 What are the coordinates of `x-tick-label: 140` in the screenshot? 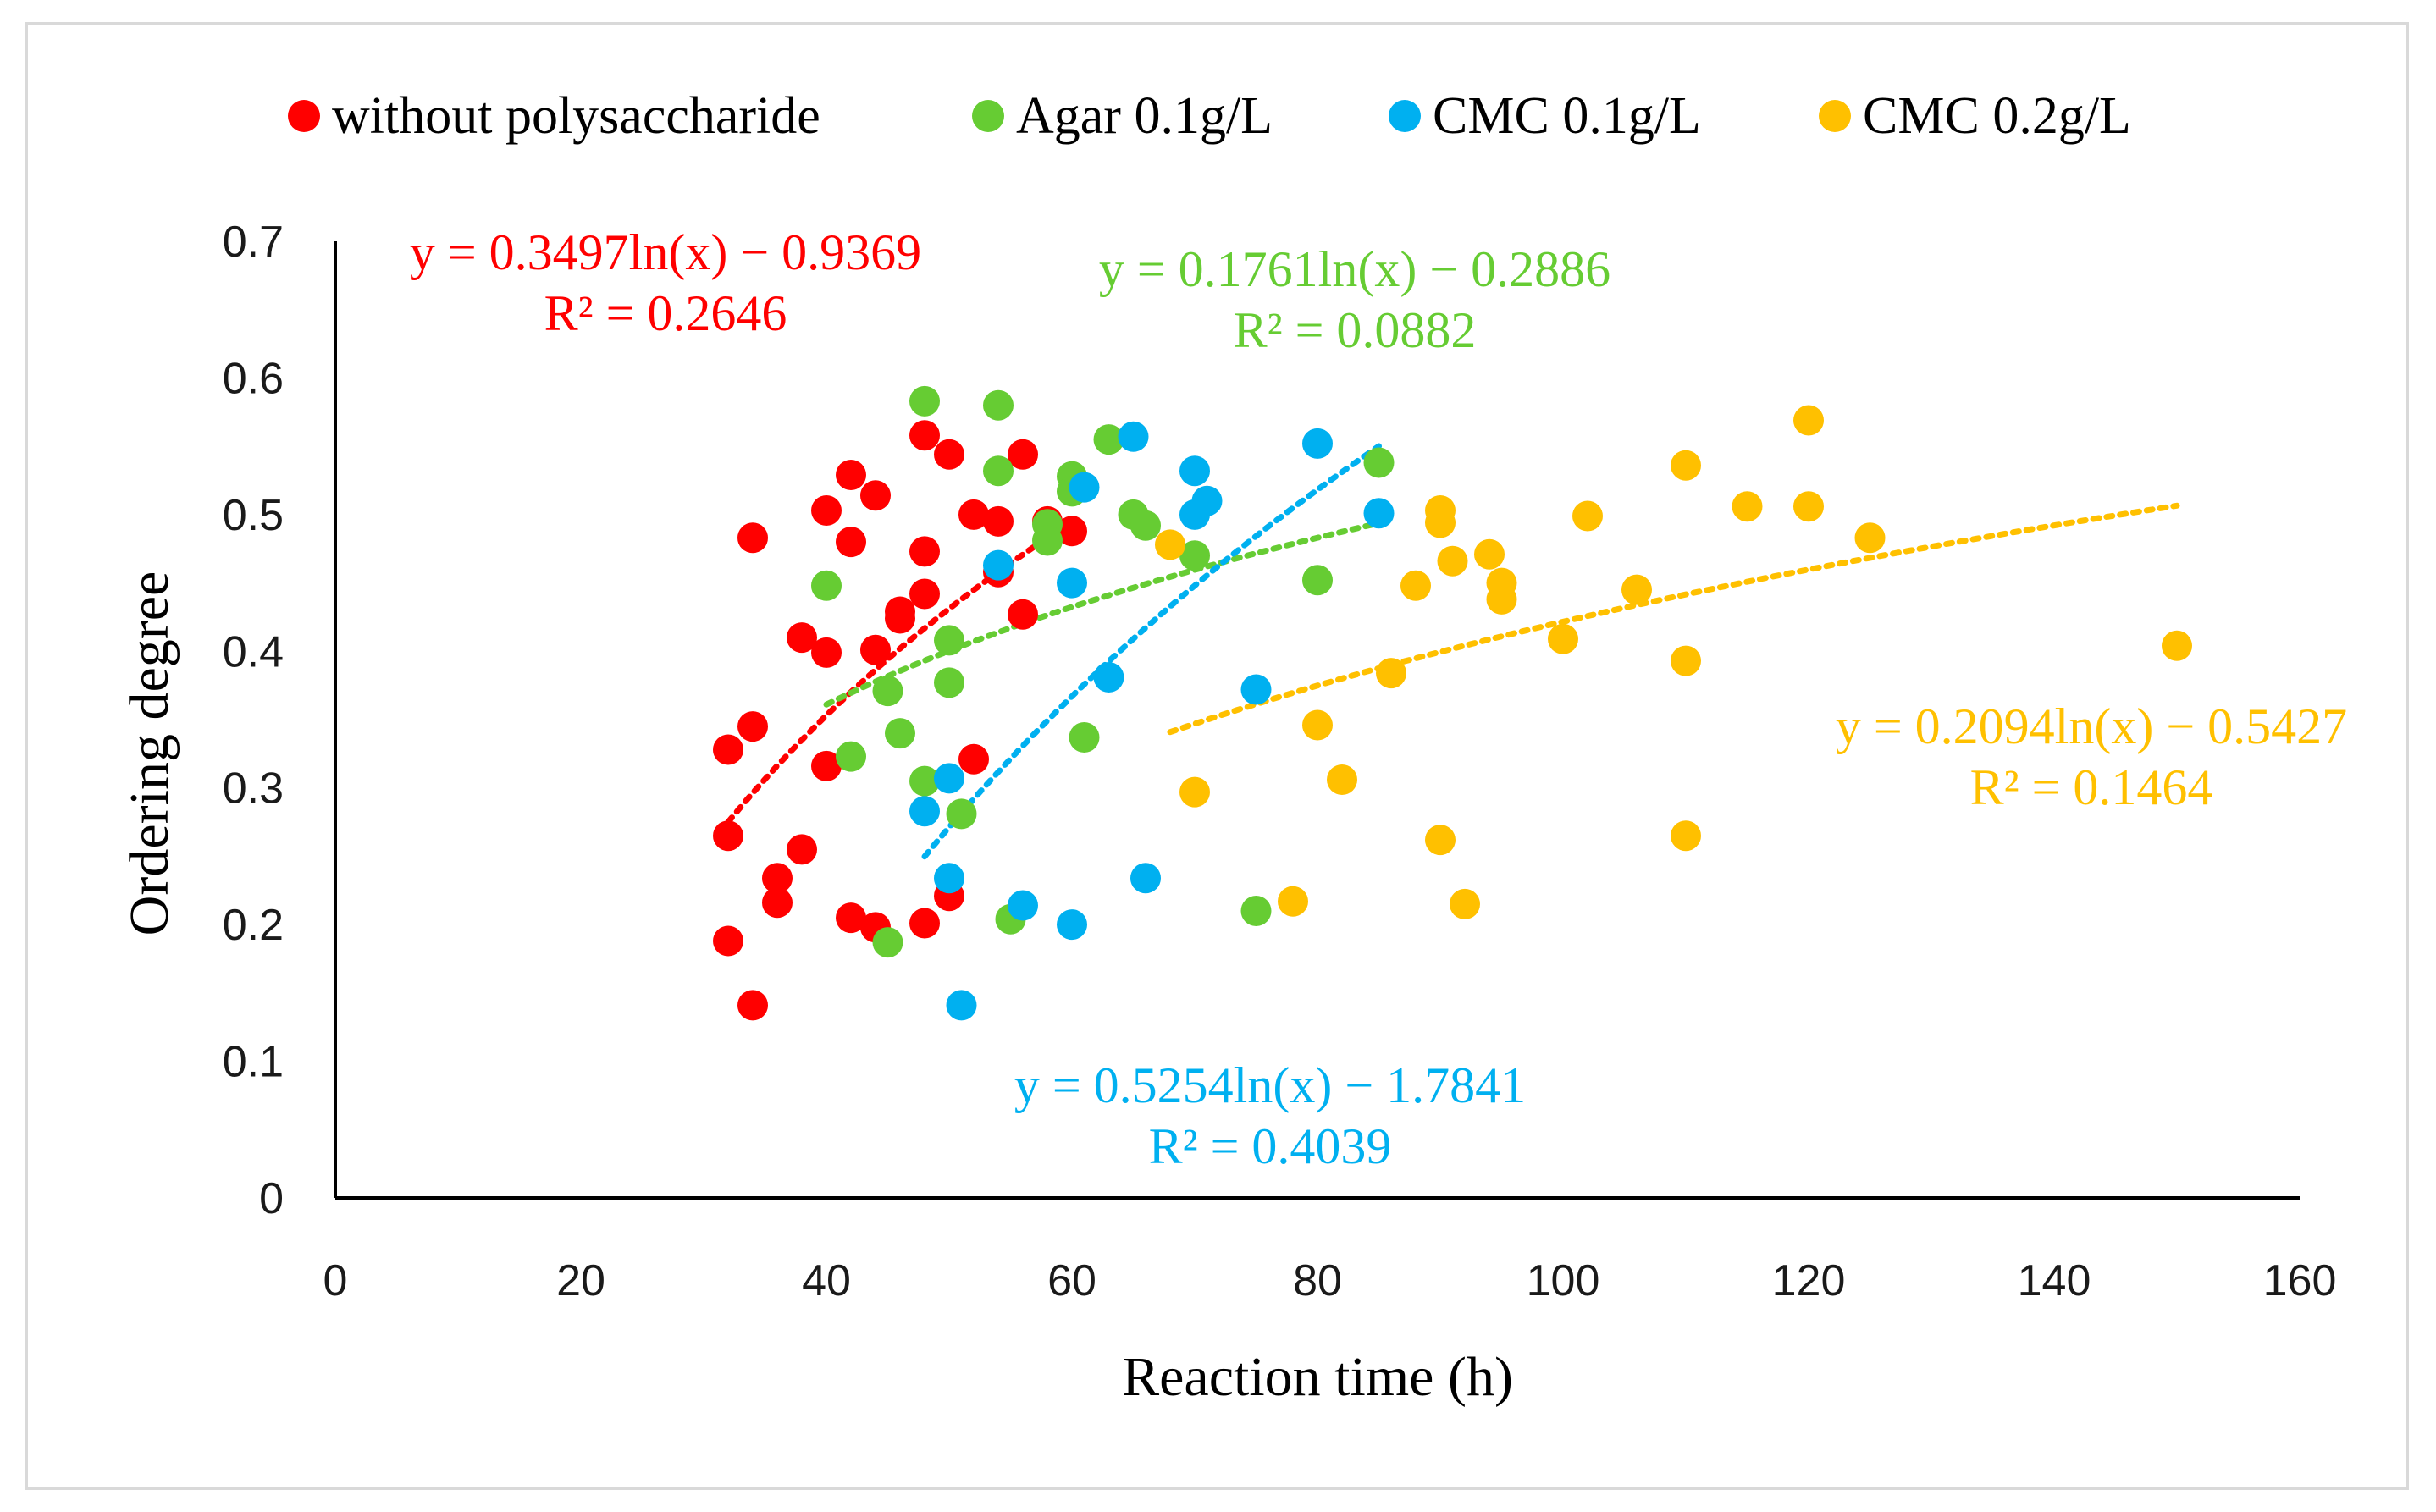 It's located at (2054, 1280).